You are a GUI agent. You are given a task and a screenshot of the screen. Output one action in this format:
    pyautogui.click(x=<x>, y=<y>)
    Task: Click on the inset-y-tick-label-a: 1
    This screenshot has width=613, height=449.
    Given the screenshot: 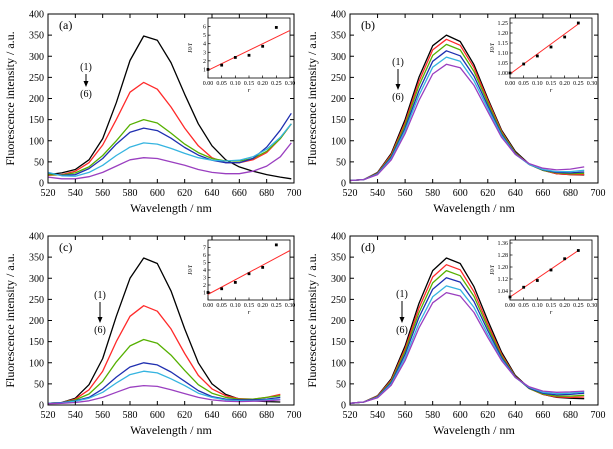 What is the action you would take?
    pyautogui.click(x=204, y=70)
    